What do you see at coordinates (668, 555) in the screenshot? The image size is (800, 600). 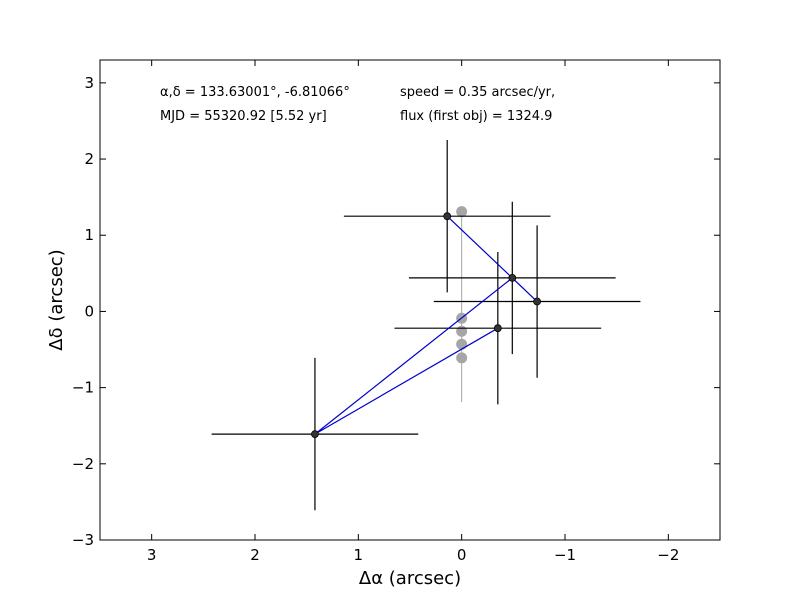 I see `x-tick-label-5: −2` at bounding box center [668, 555].